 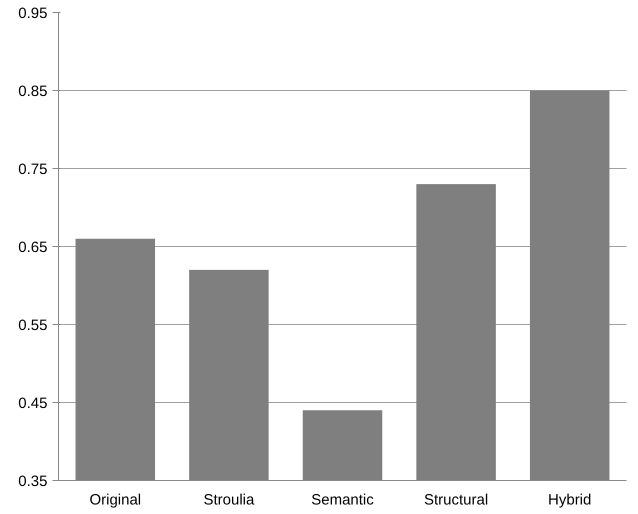 I want to click on y-tick-label: 0.55, so click(x=33, y=325).